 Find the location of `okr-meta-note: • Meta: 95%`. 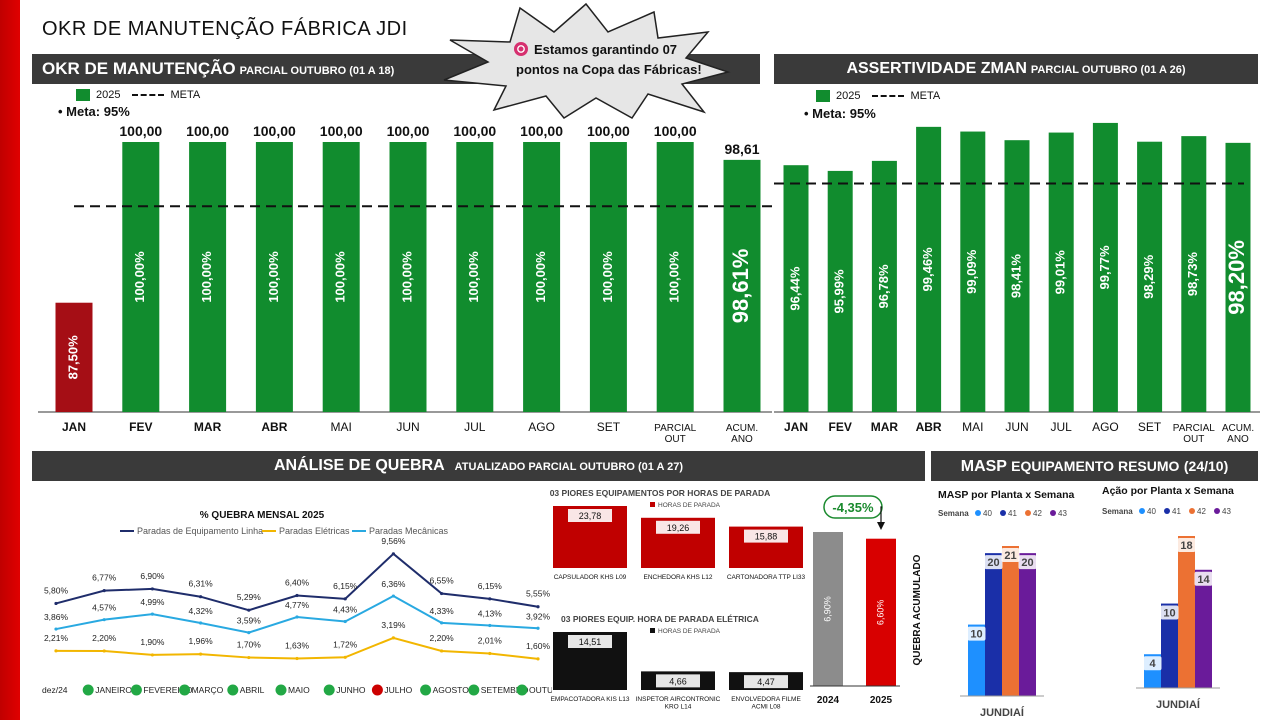

okr-meta-note: • Meta: 95% is located at coordinates (94, 111).